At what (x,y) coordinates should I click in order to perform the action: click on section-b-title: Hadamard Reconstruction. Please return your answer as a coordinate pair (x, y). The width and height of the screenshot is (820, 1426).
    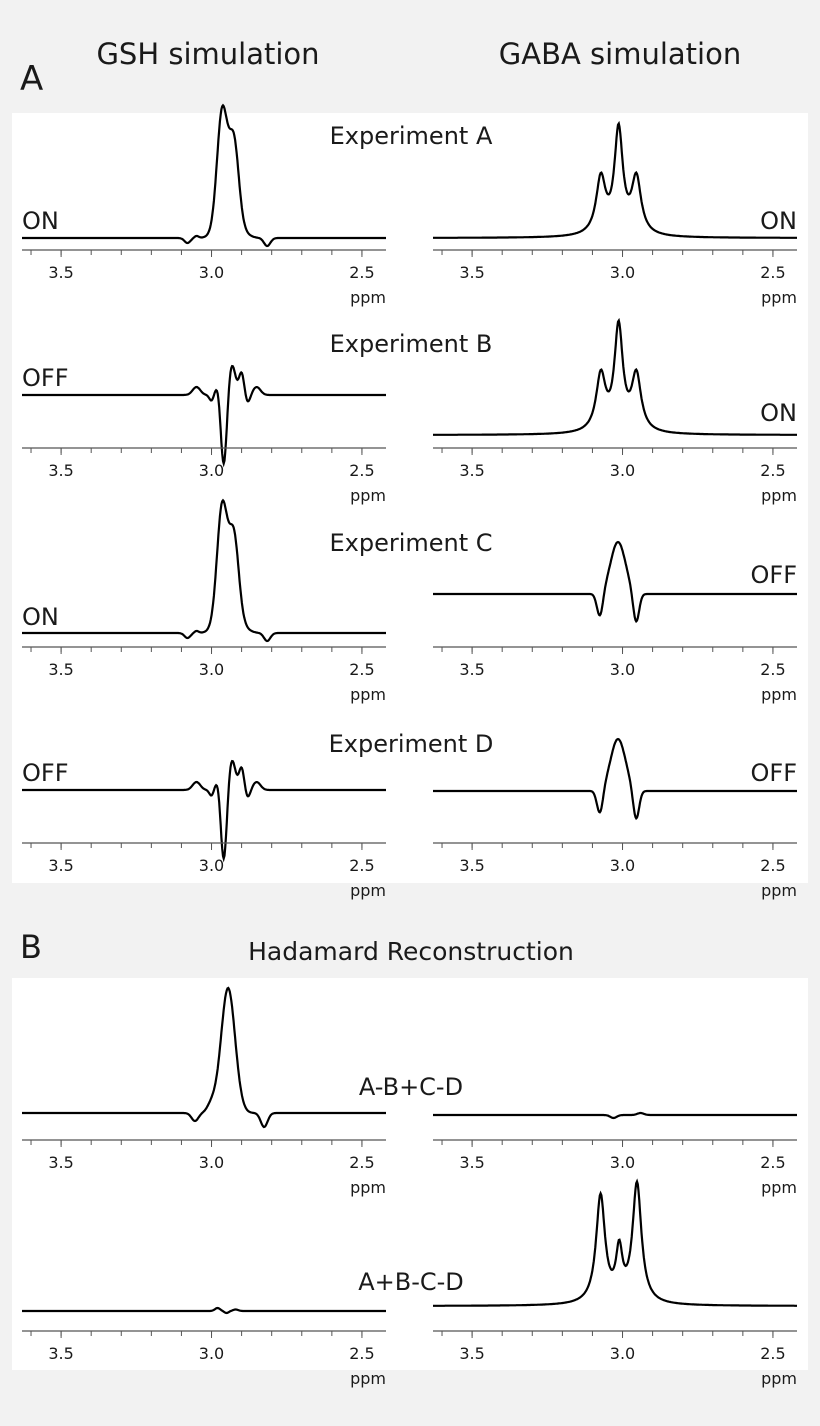
    Looking at the image, I should click on (411, 951).